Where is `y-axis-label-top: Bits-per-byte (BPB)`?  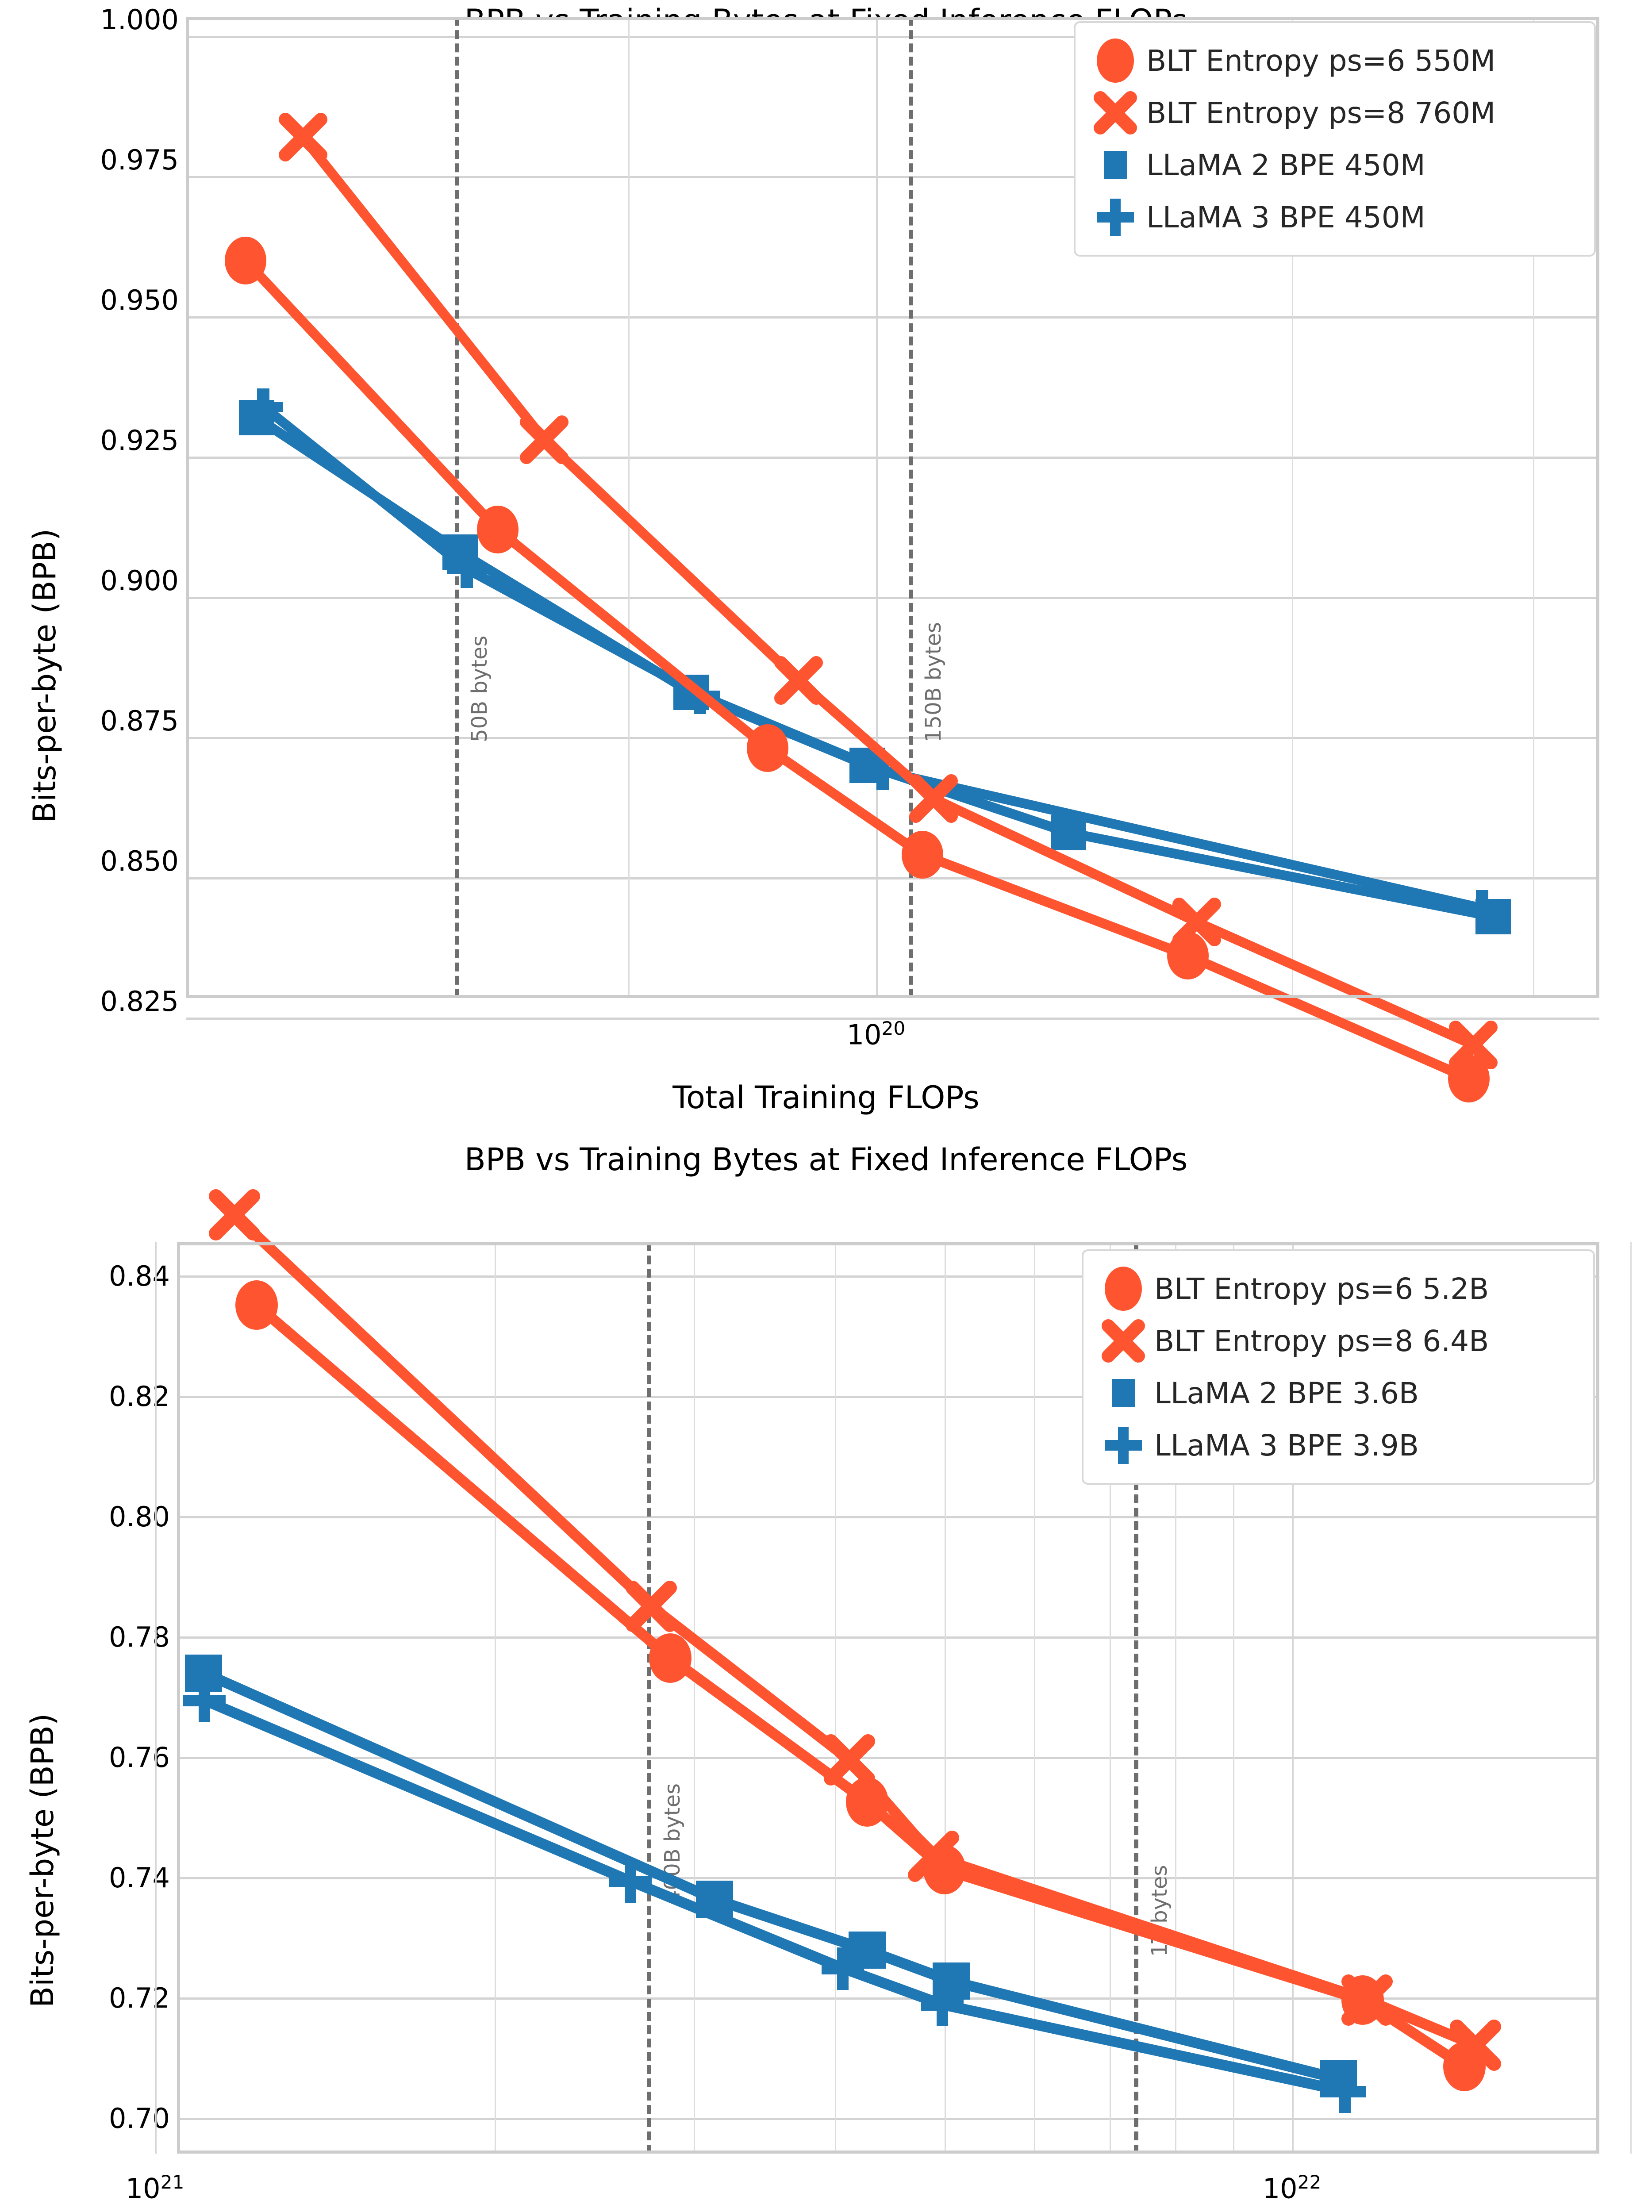
y-axis-label-top: Bits-per-byte (BPB) is located at coordinates (45, 676).